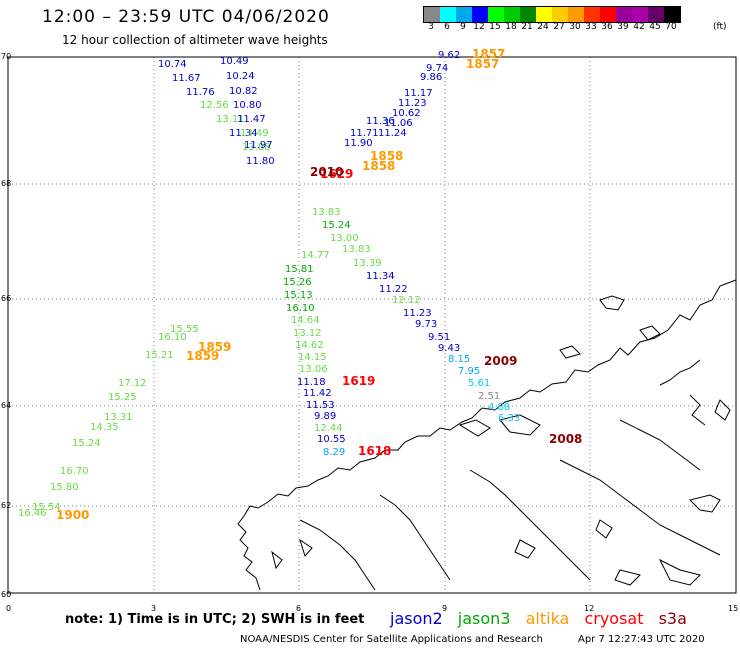  I want to click on wave-height-label: 13.06, so click(313, 369).